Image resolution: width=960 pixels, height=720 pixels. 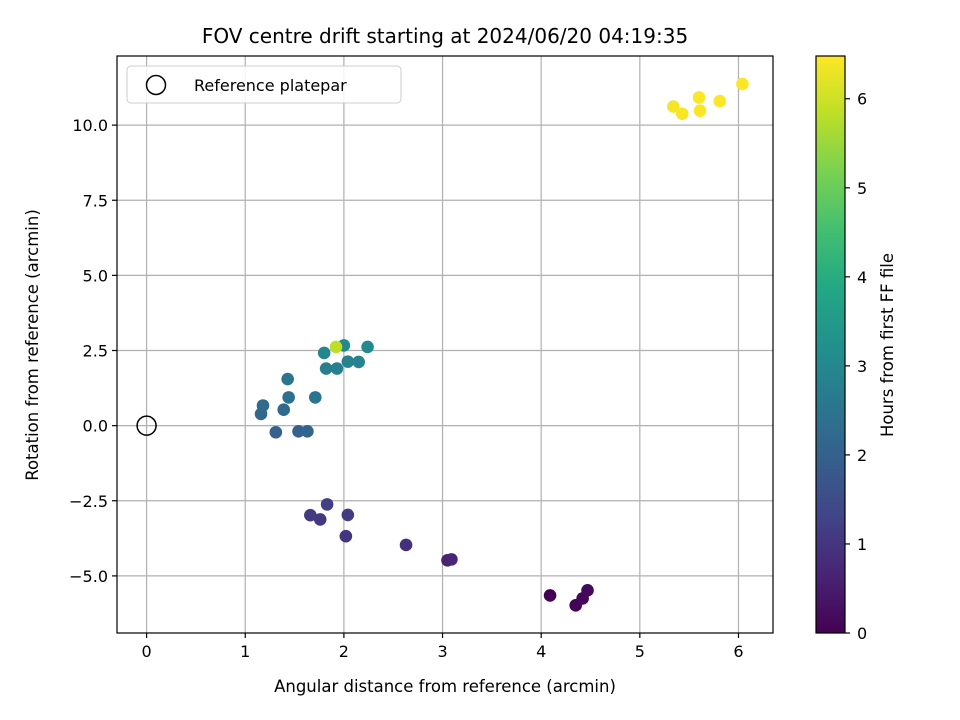 What do you see at coordinates (862, 188) in the screenshot?
I see `colorbar-tick-label: 5` at bounding box center [862, 188].